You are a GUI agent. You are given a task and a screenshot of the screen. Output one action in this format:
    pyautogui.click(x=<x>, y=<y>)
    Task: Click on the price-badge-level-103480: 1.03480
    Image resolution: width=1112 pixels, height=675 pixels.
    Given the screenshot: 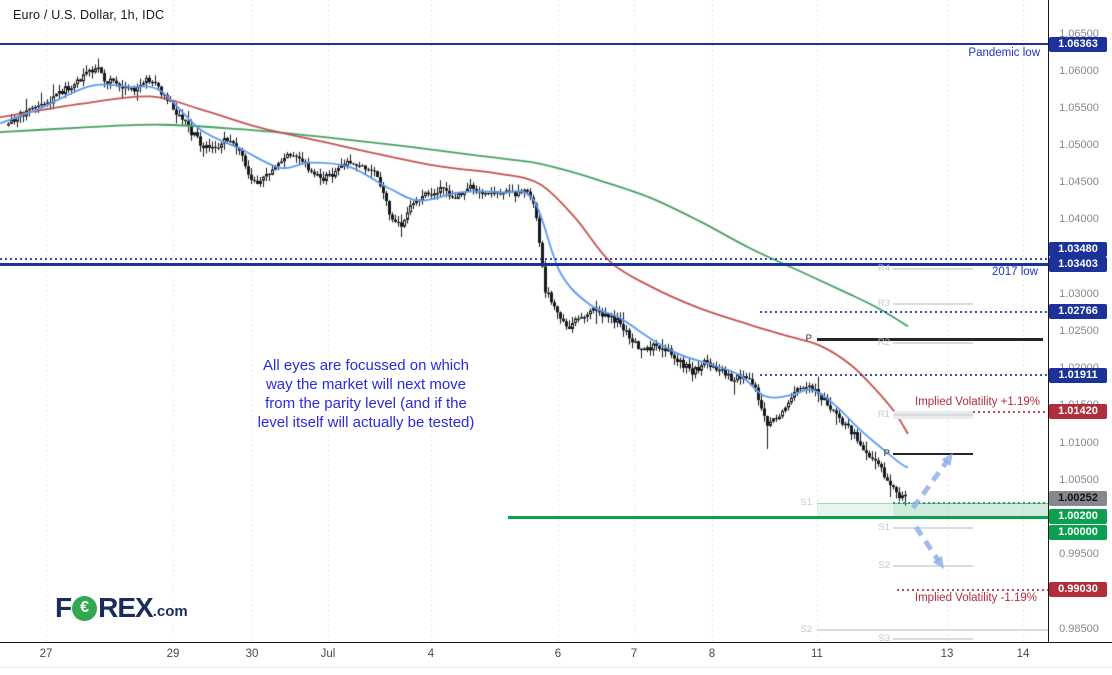 What is the action you would take?
    pyautogui.click(x=1078, y=249)
    